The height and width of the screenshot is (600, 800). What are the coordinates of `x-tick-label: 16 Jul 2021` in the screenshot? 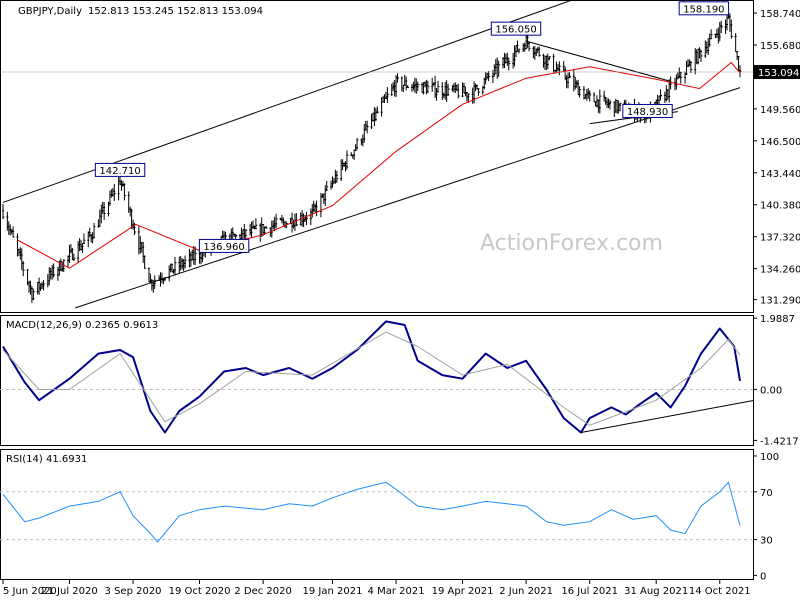 It's located at (589, 591).